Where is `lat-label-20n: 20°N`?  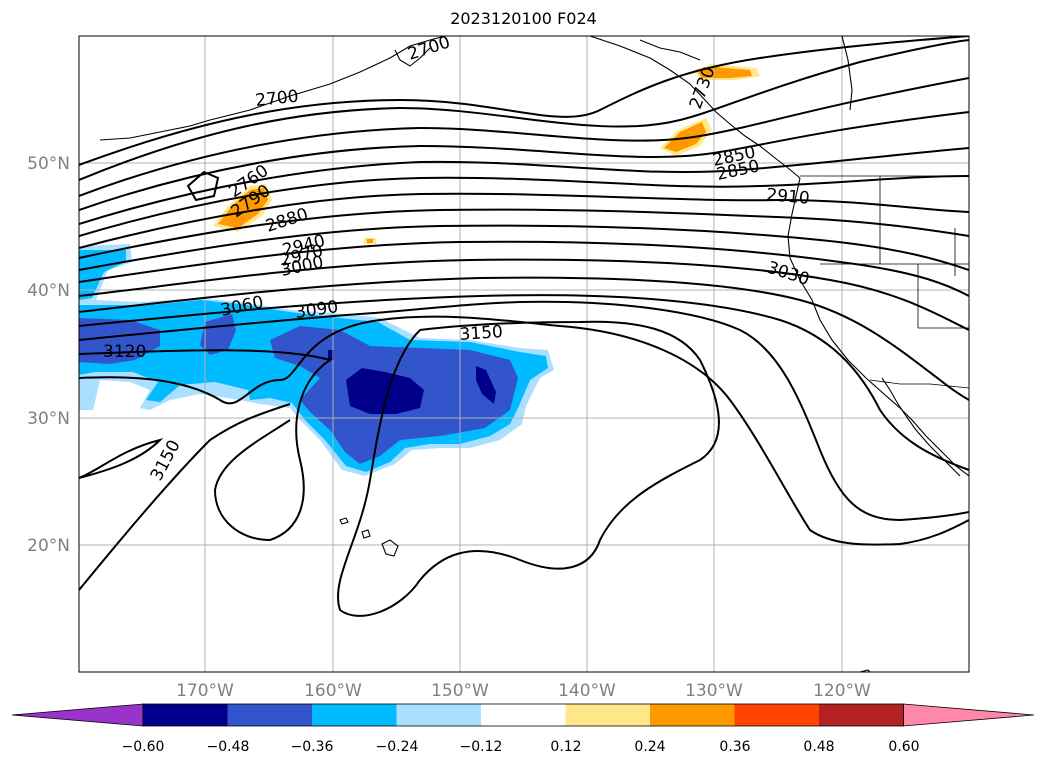 lat-label-20n: 20°N is located at coordinates (48, 546).